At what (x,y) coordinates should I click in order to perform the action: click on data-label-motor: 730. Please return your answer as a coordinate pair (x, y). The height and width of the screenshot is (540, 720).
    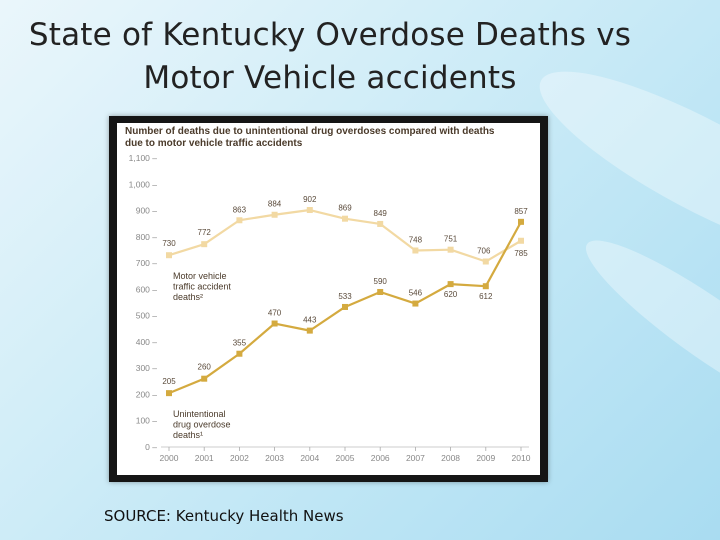
    Looking at the image, I should click on (169, 243).